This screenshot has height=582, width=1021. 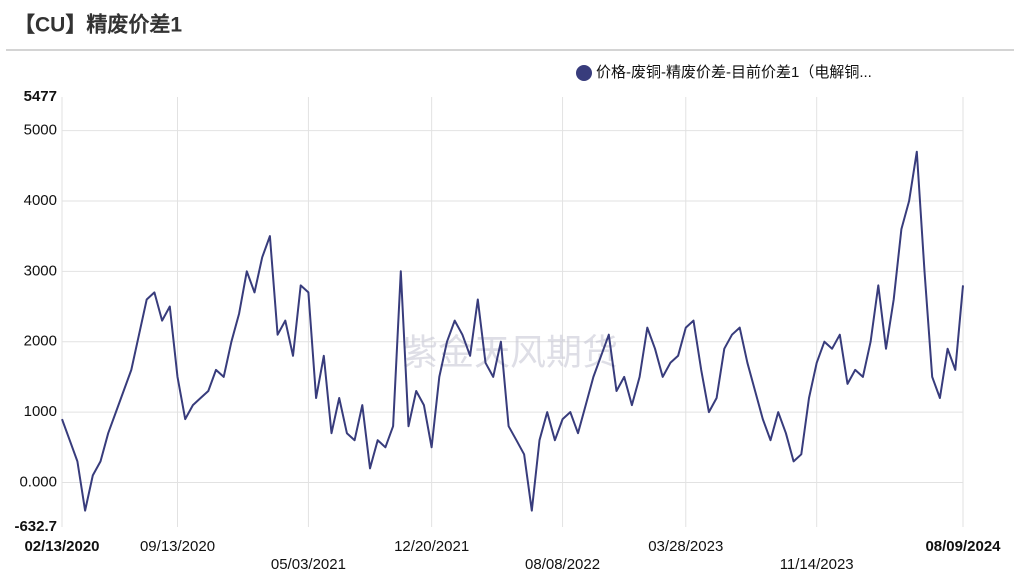 I want to click on y-tick-label: 0.000, so click(x=38, y=481).